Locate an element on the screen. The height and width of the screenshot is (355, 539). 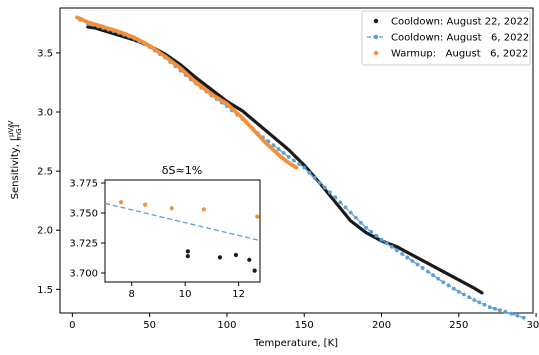
y-axis-label-num: μV/V is located at coordinates (11, 128).